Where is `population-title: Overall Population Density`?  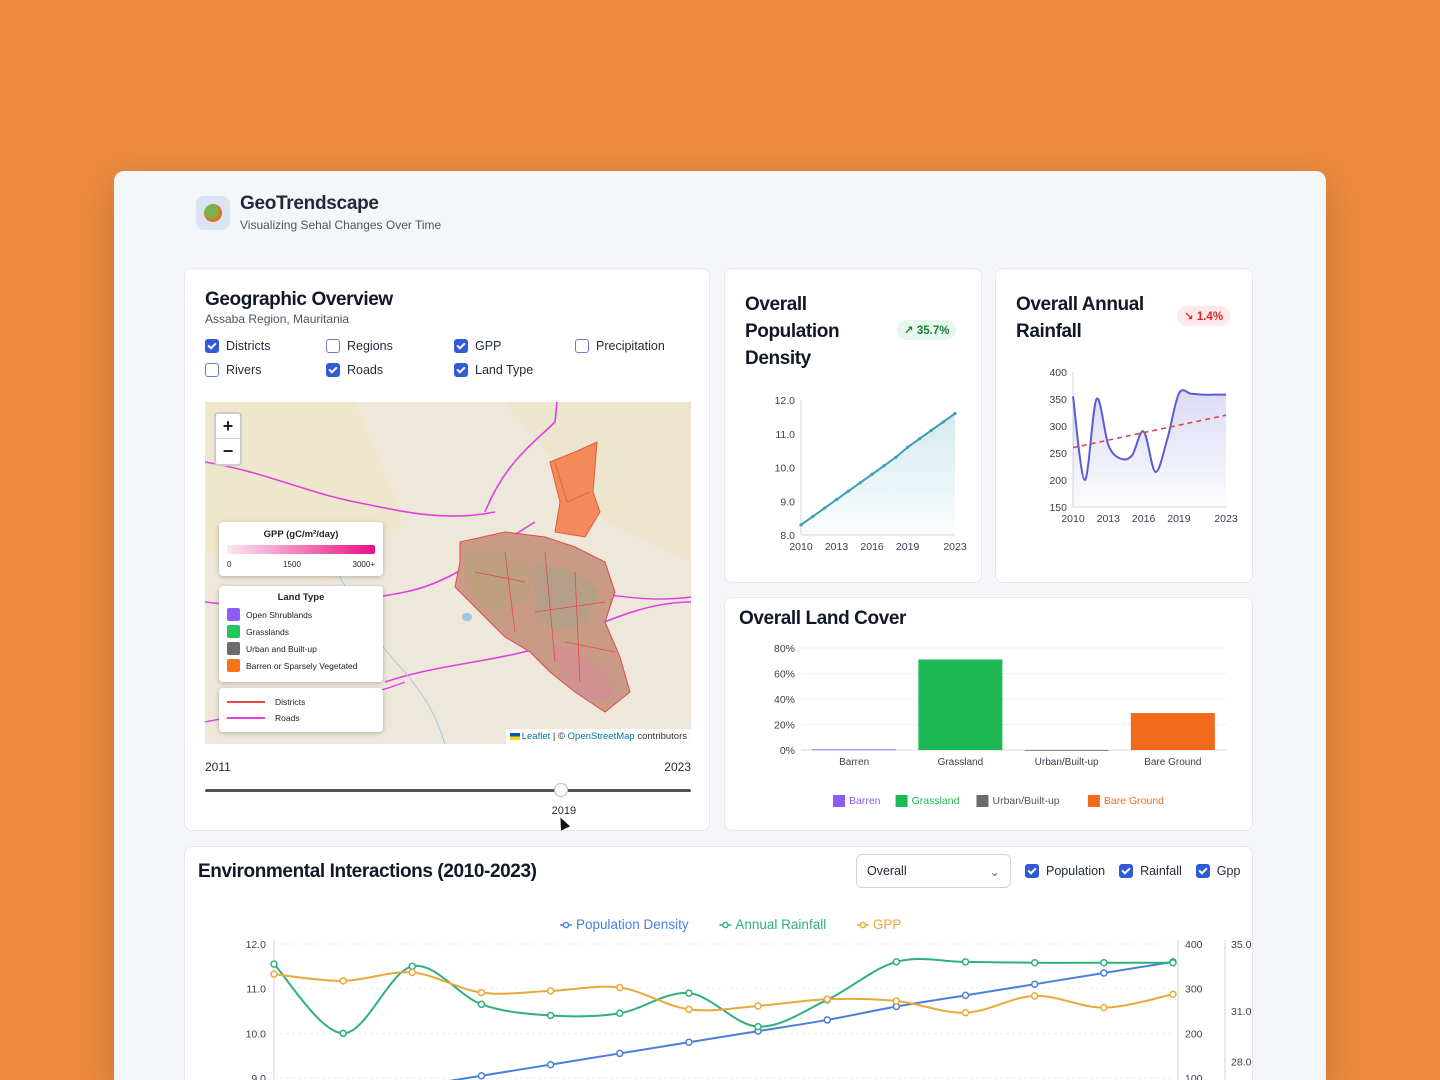 population-title: Overall Population Density is located at coordinates (792, 331).